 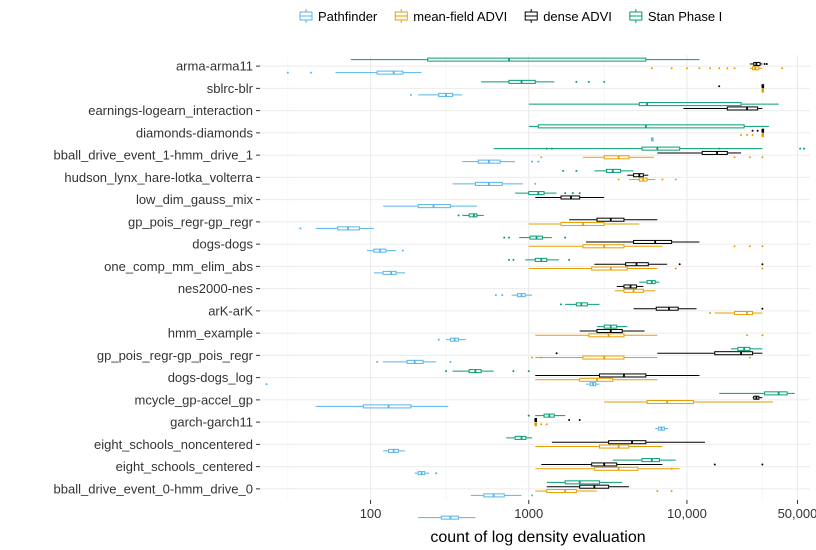 What do you see at coordinates (588, 510) in the screenshot?
I see `x-axis: 100 1000 10,000 50,000` at bounding box center [588, 510].